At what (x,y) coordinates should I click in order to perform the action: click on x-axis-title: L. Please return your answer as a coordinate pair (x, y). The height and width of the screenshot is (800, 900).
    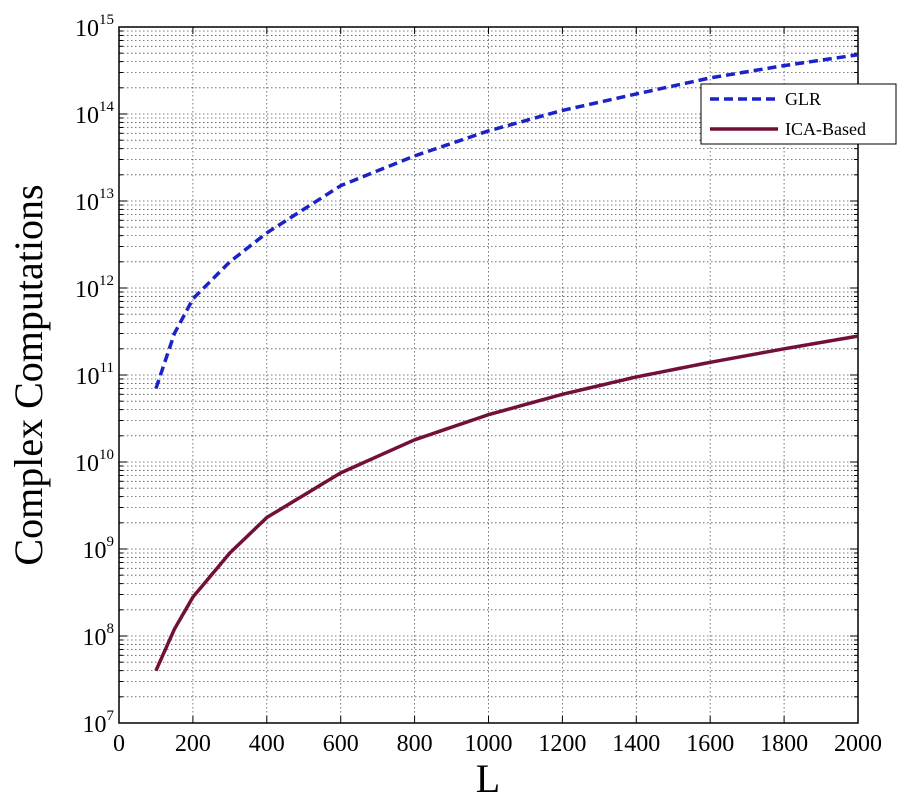
    Looking at the image, I should click on (488, 778).